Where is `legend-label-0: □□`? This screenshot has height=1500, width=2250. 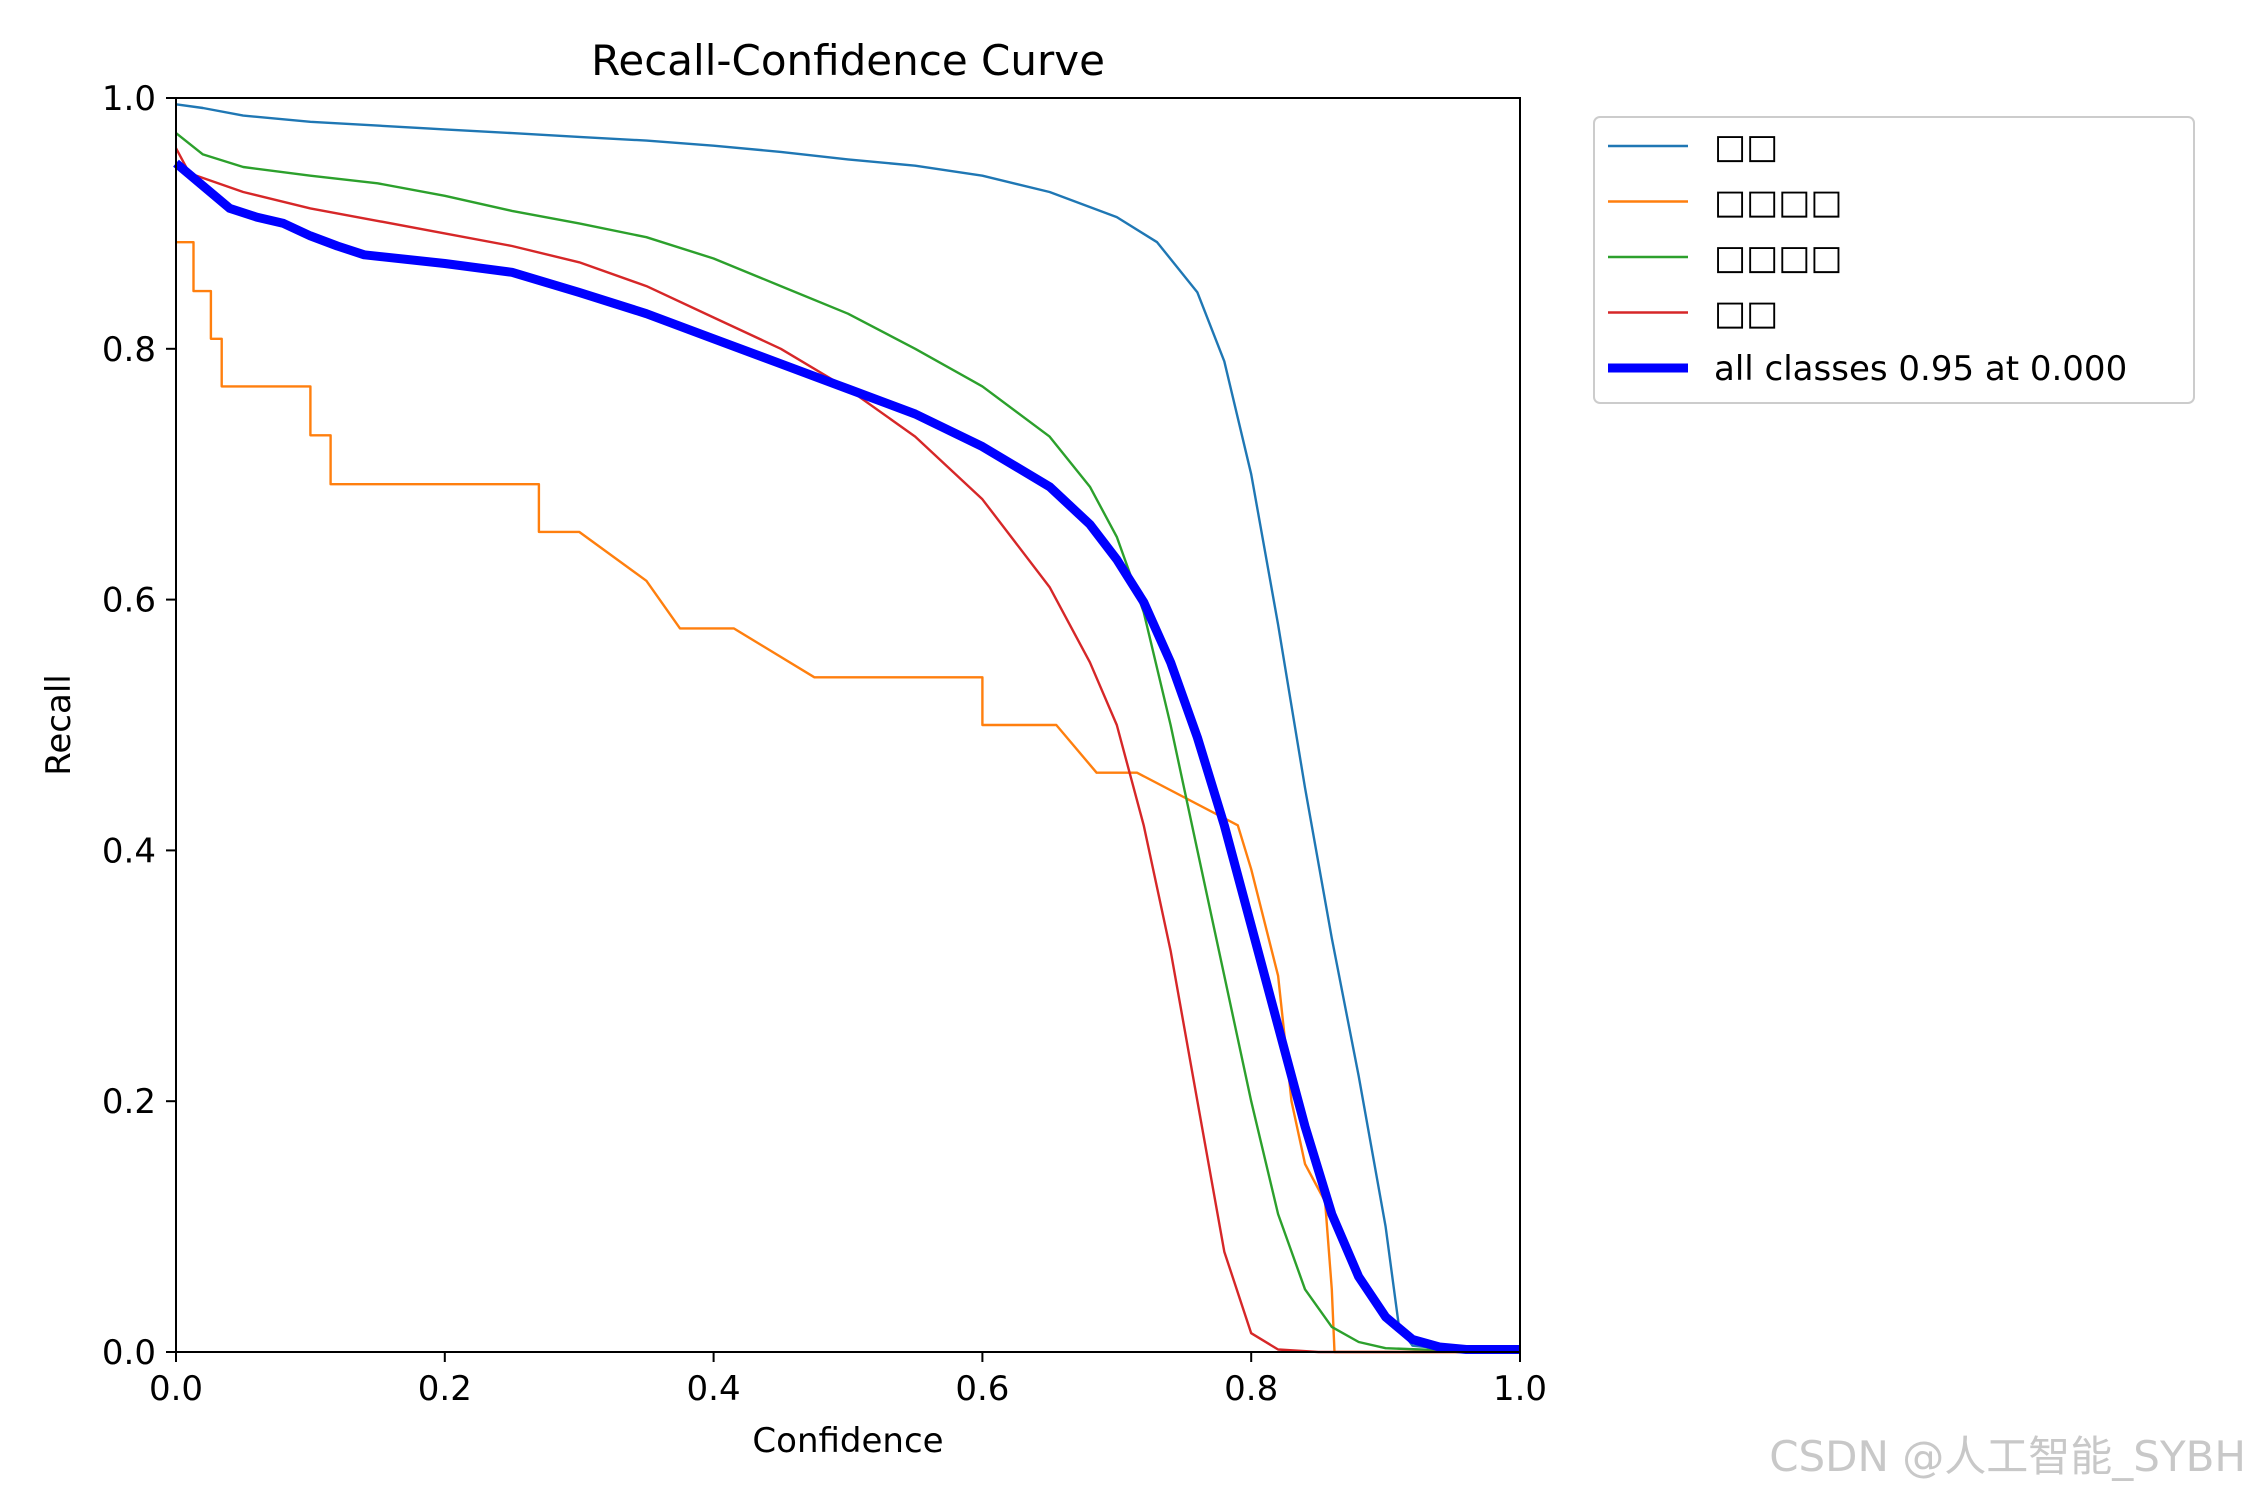 legend-label-0: □□ is located at coordinates (1746, 147).